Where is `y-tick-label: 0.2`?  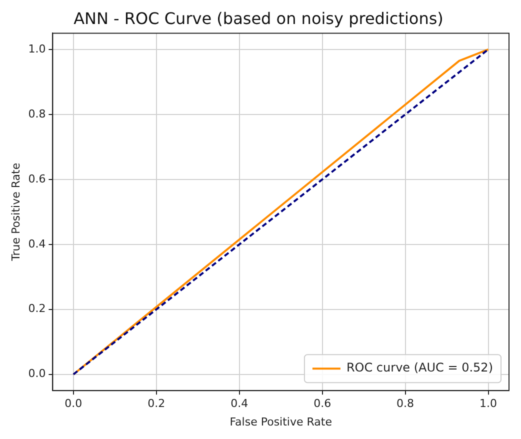 y-tick-label: 0.2 is located at coordinates (37, 309).